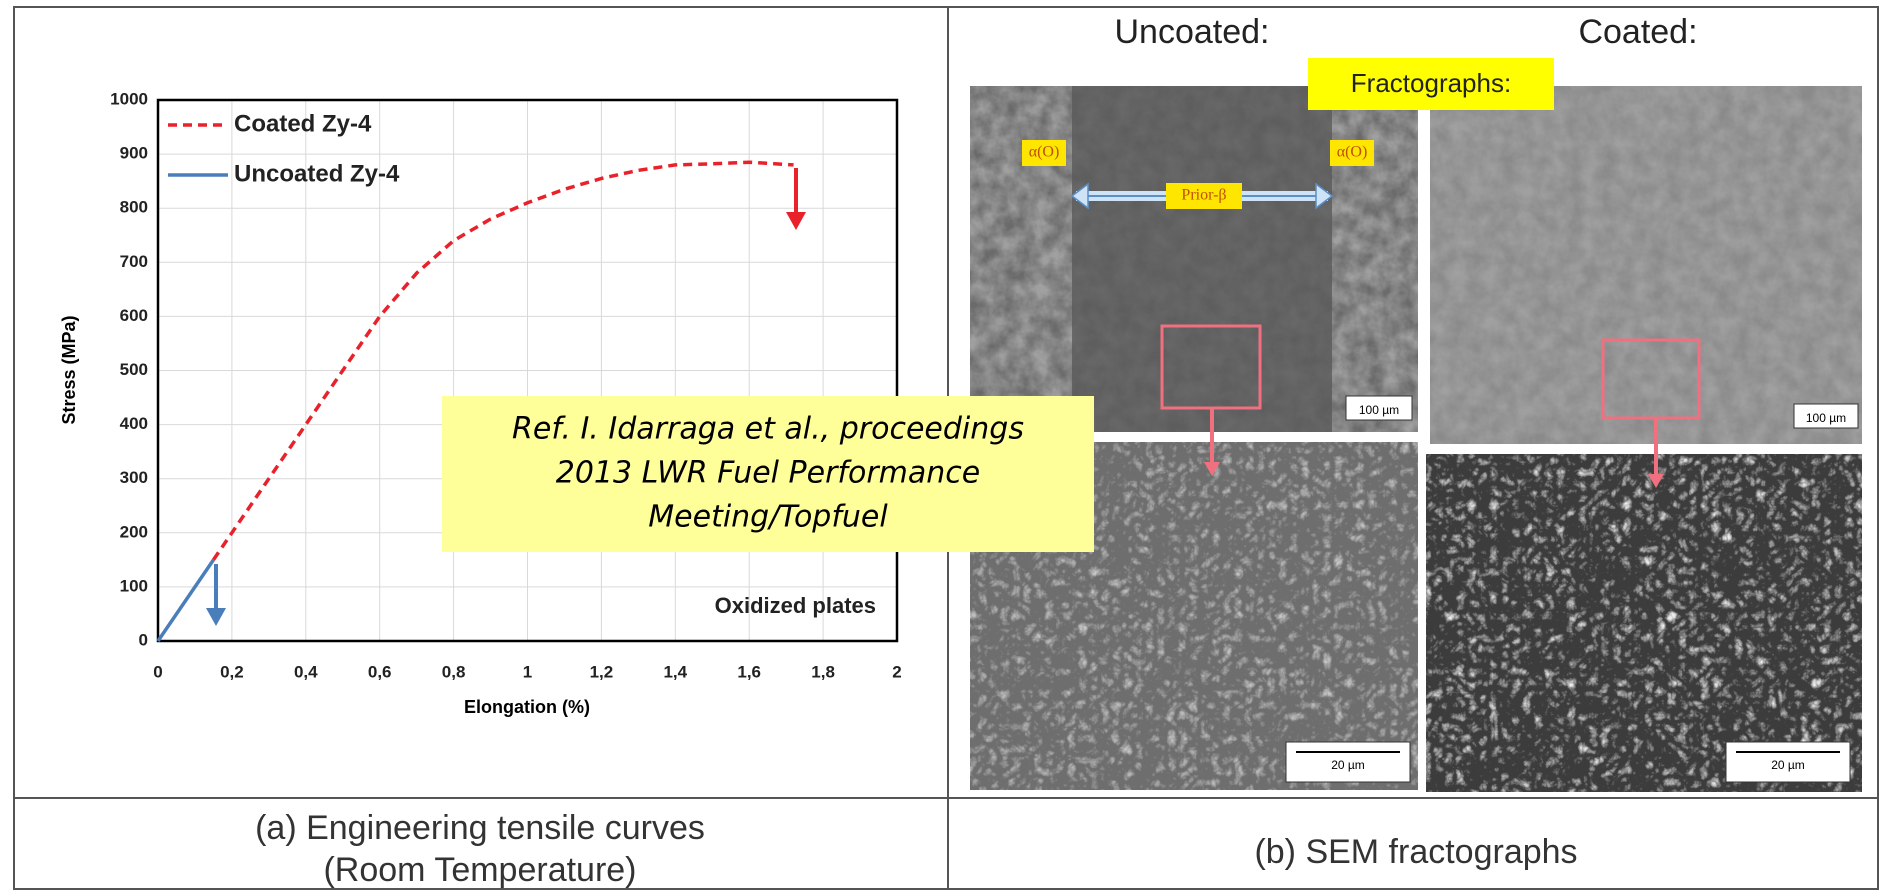  Describe the element at coordinates (768, 517) in the screenshot. I see `reference-line: Meeting/Topfuel` at that location.